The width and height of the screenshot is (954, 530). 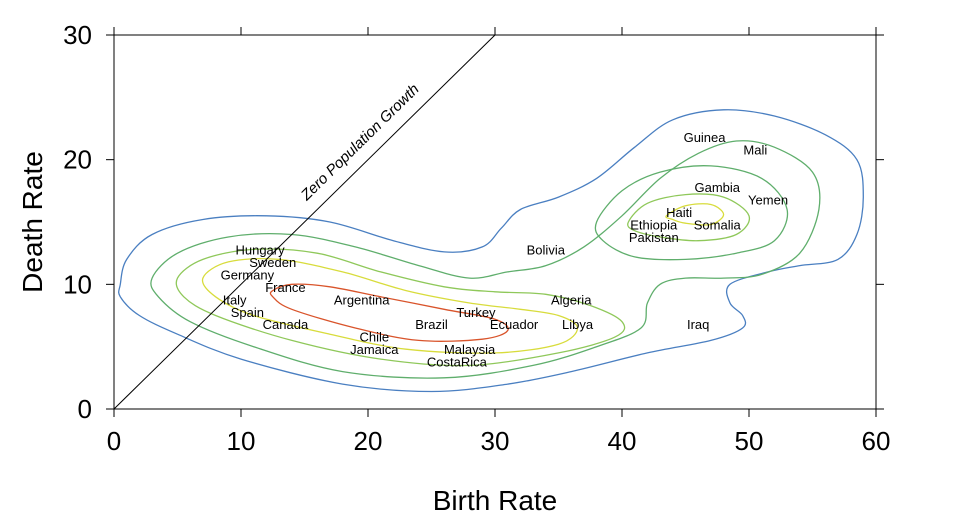 What do you see at coordinates (768, 200) in the screenshot?
I see `country-label-yemen: Yemen` at bounding box center [768, 200].